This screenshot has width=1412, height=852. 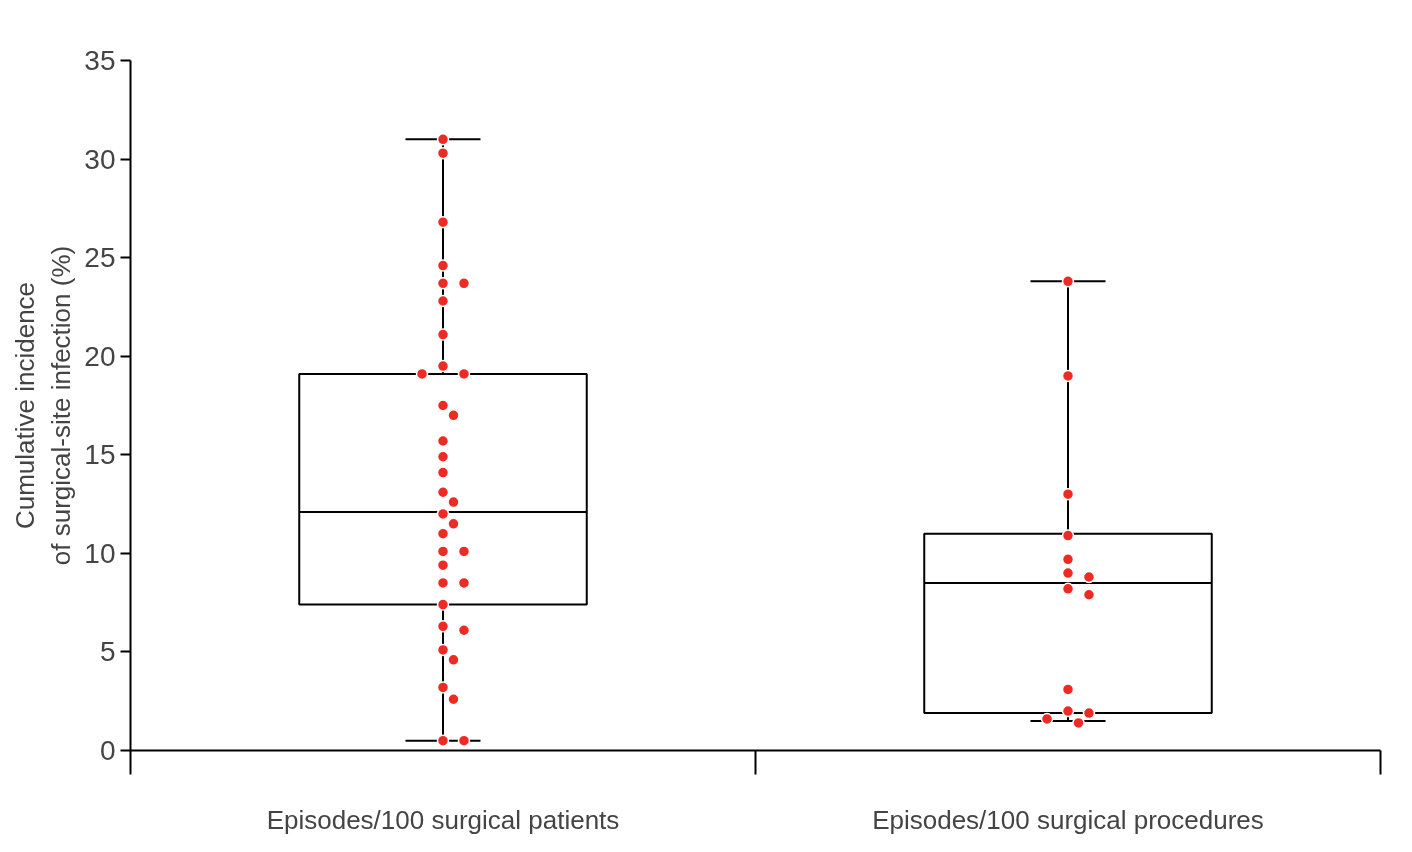 I want to click on y-tick-label: 5, so click(x=107, y=652).